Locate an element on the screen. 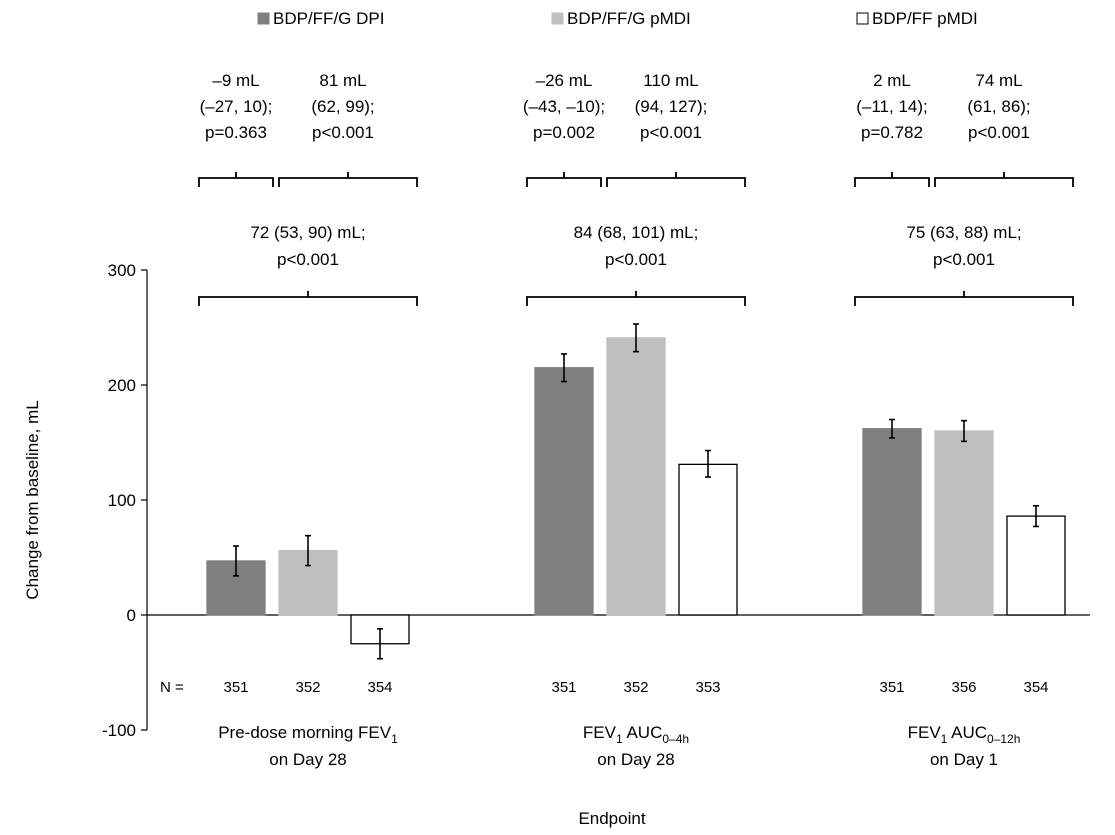 This screenshot has height=835, width=1115. comparison-left-text: (–11, 14); is located at coordinates (892, 106).